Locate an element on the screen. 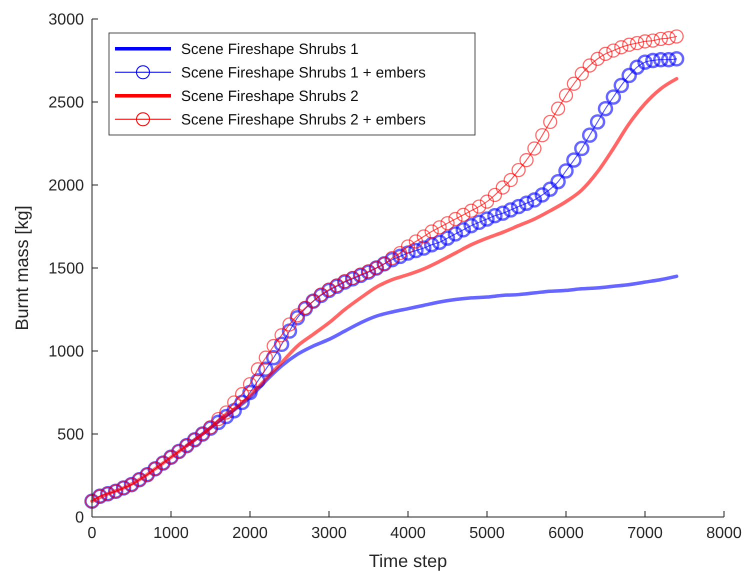 This screenshot has width=746, height=576. x-tick-label: 8000 is located at coordinates (724, 533).